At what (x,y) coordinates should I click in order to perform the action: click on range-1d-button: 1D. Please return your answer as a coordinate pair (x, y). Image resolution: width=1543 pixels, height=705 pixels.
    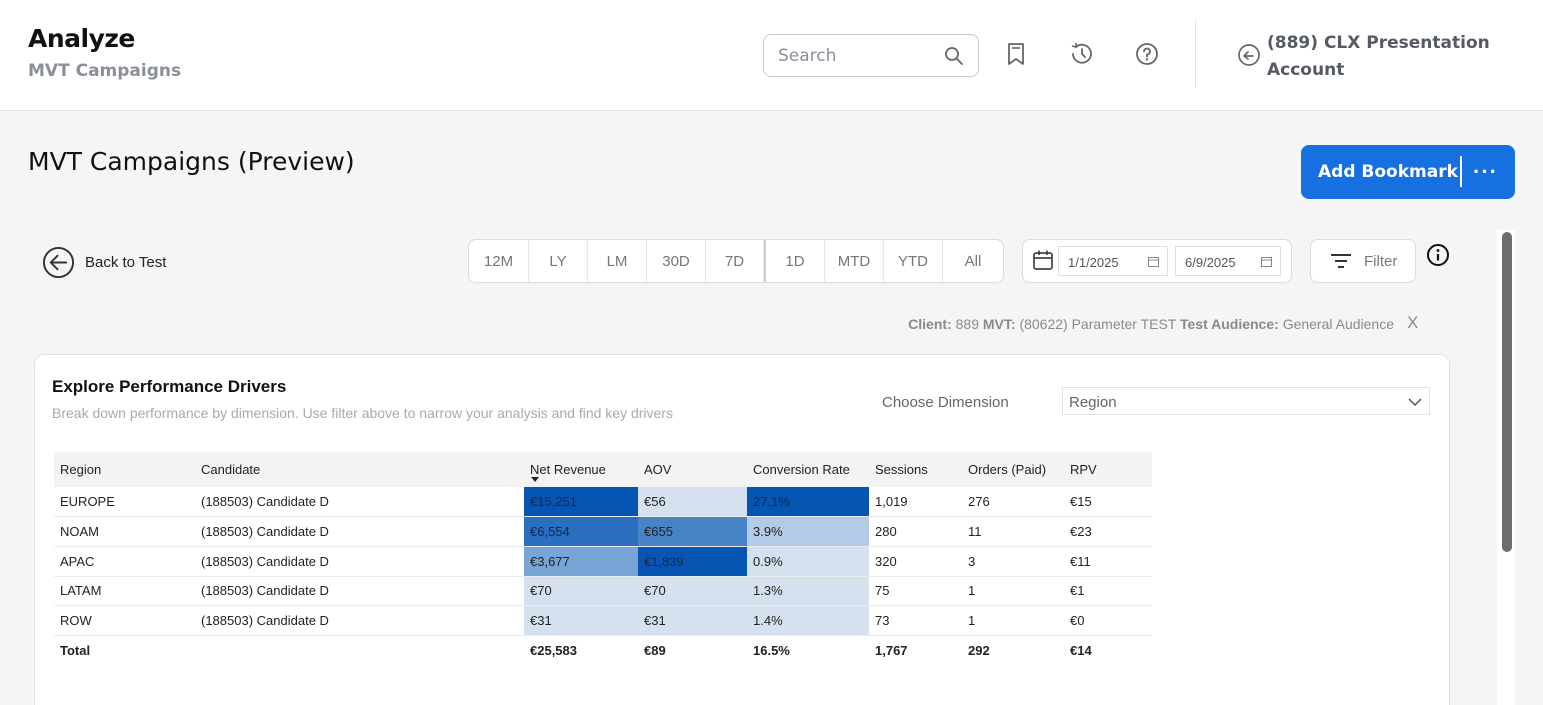
    Looking at the image, I should click on (795, 261).